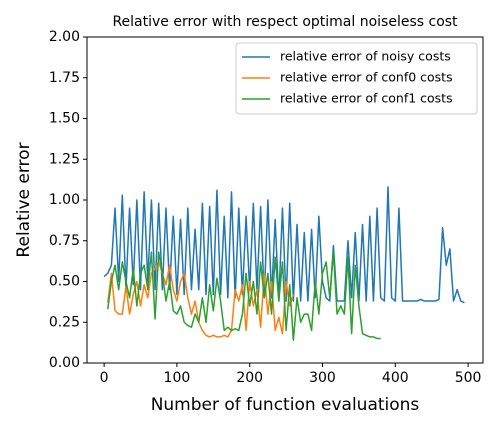 The width and height of the screenshot is (500, 430). I want to click on legend-box, so click(356, 78).